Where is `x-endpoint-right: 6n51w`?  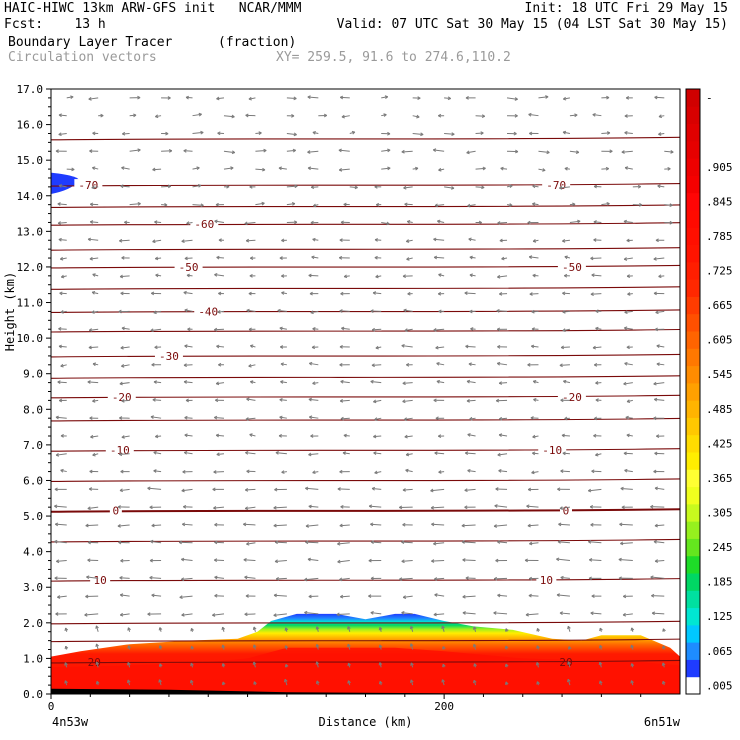
x-endpoint-right: 6n51w is located at coordinates (662, 722).